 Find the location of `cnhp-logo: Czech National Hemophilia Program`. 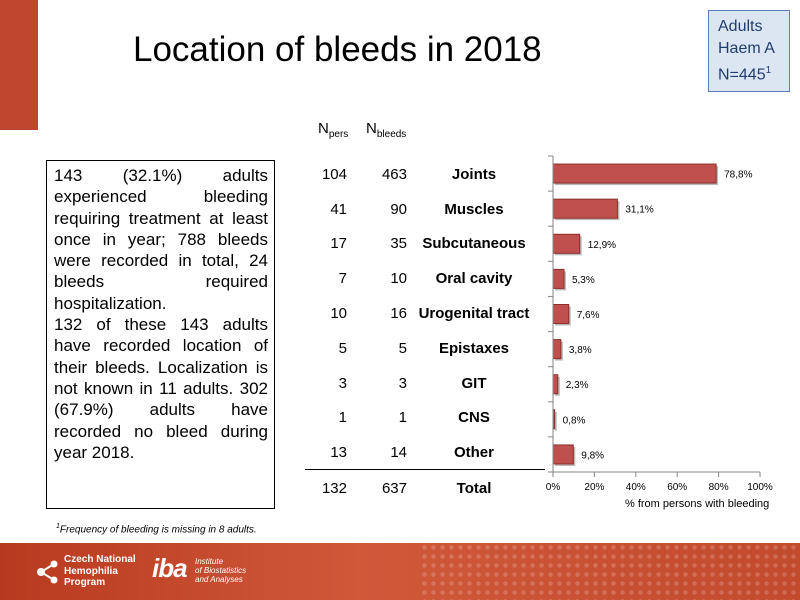

cnhp-logo: Czech National Hemophilia Program is located at coordinates (91, 573).